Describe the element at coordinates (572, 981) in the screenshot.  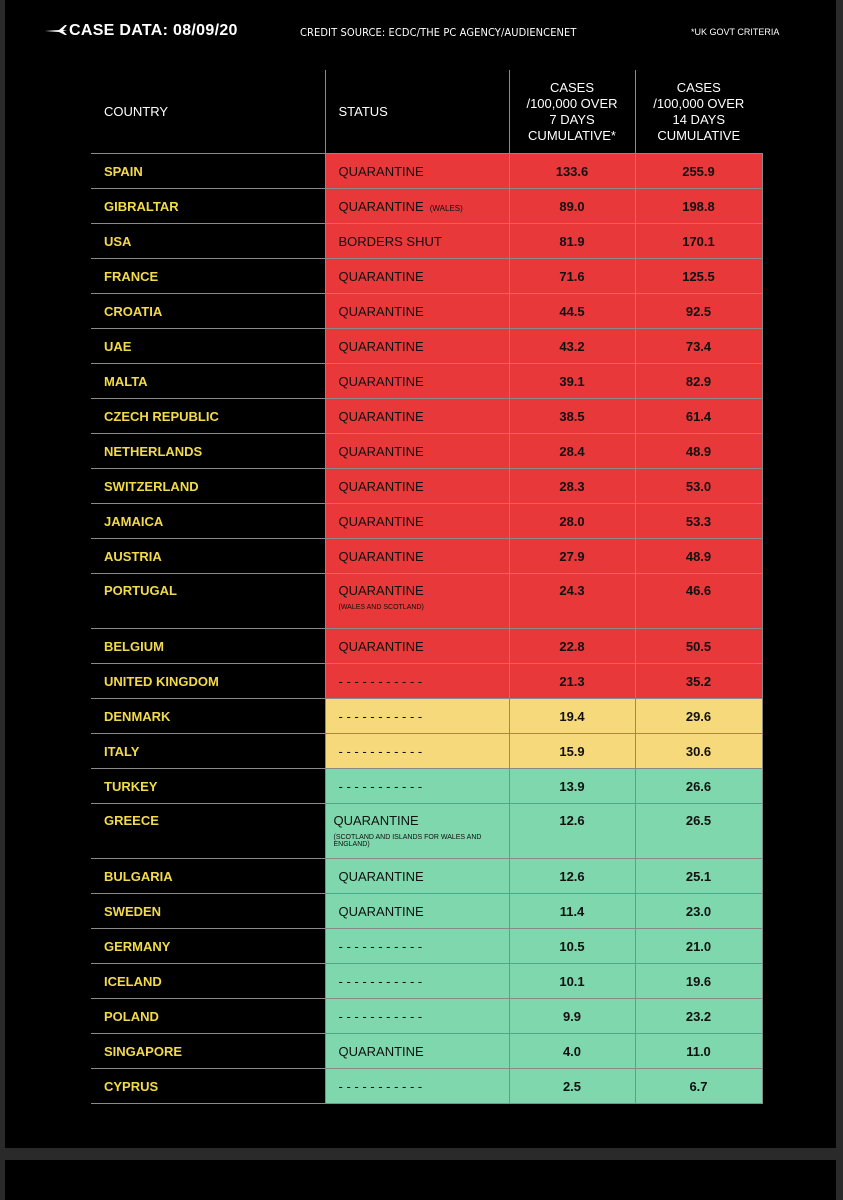
I see `cases-7-days-cell: 10.1` at that location.